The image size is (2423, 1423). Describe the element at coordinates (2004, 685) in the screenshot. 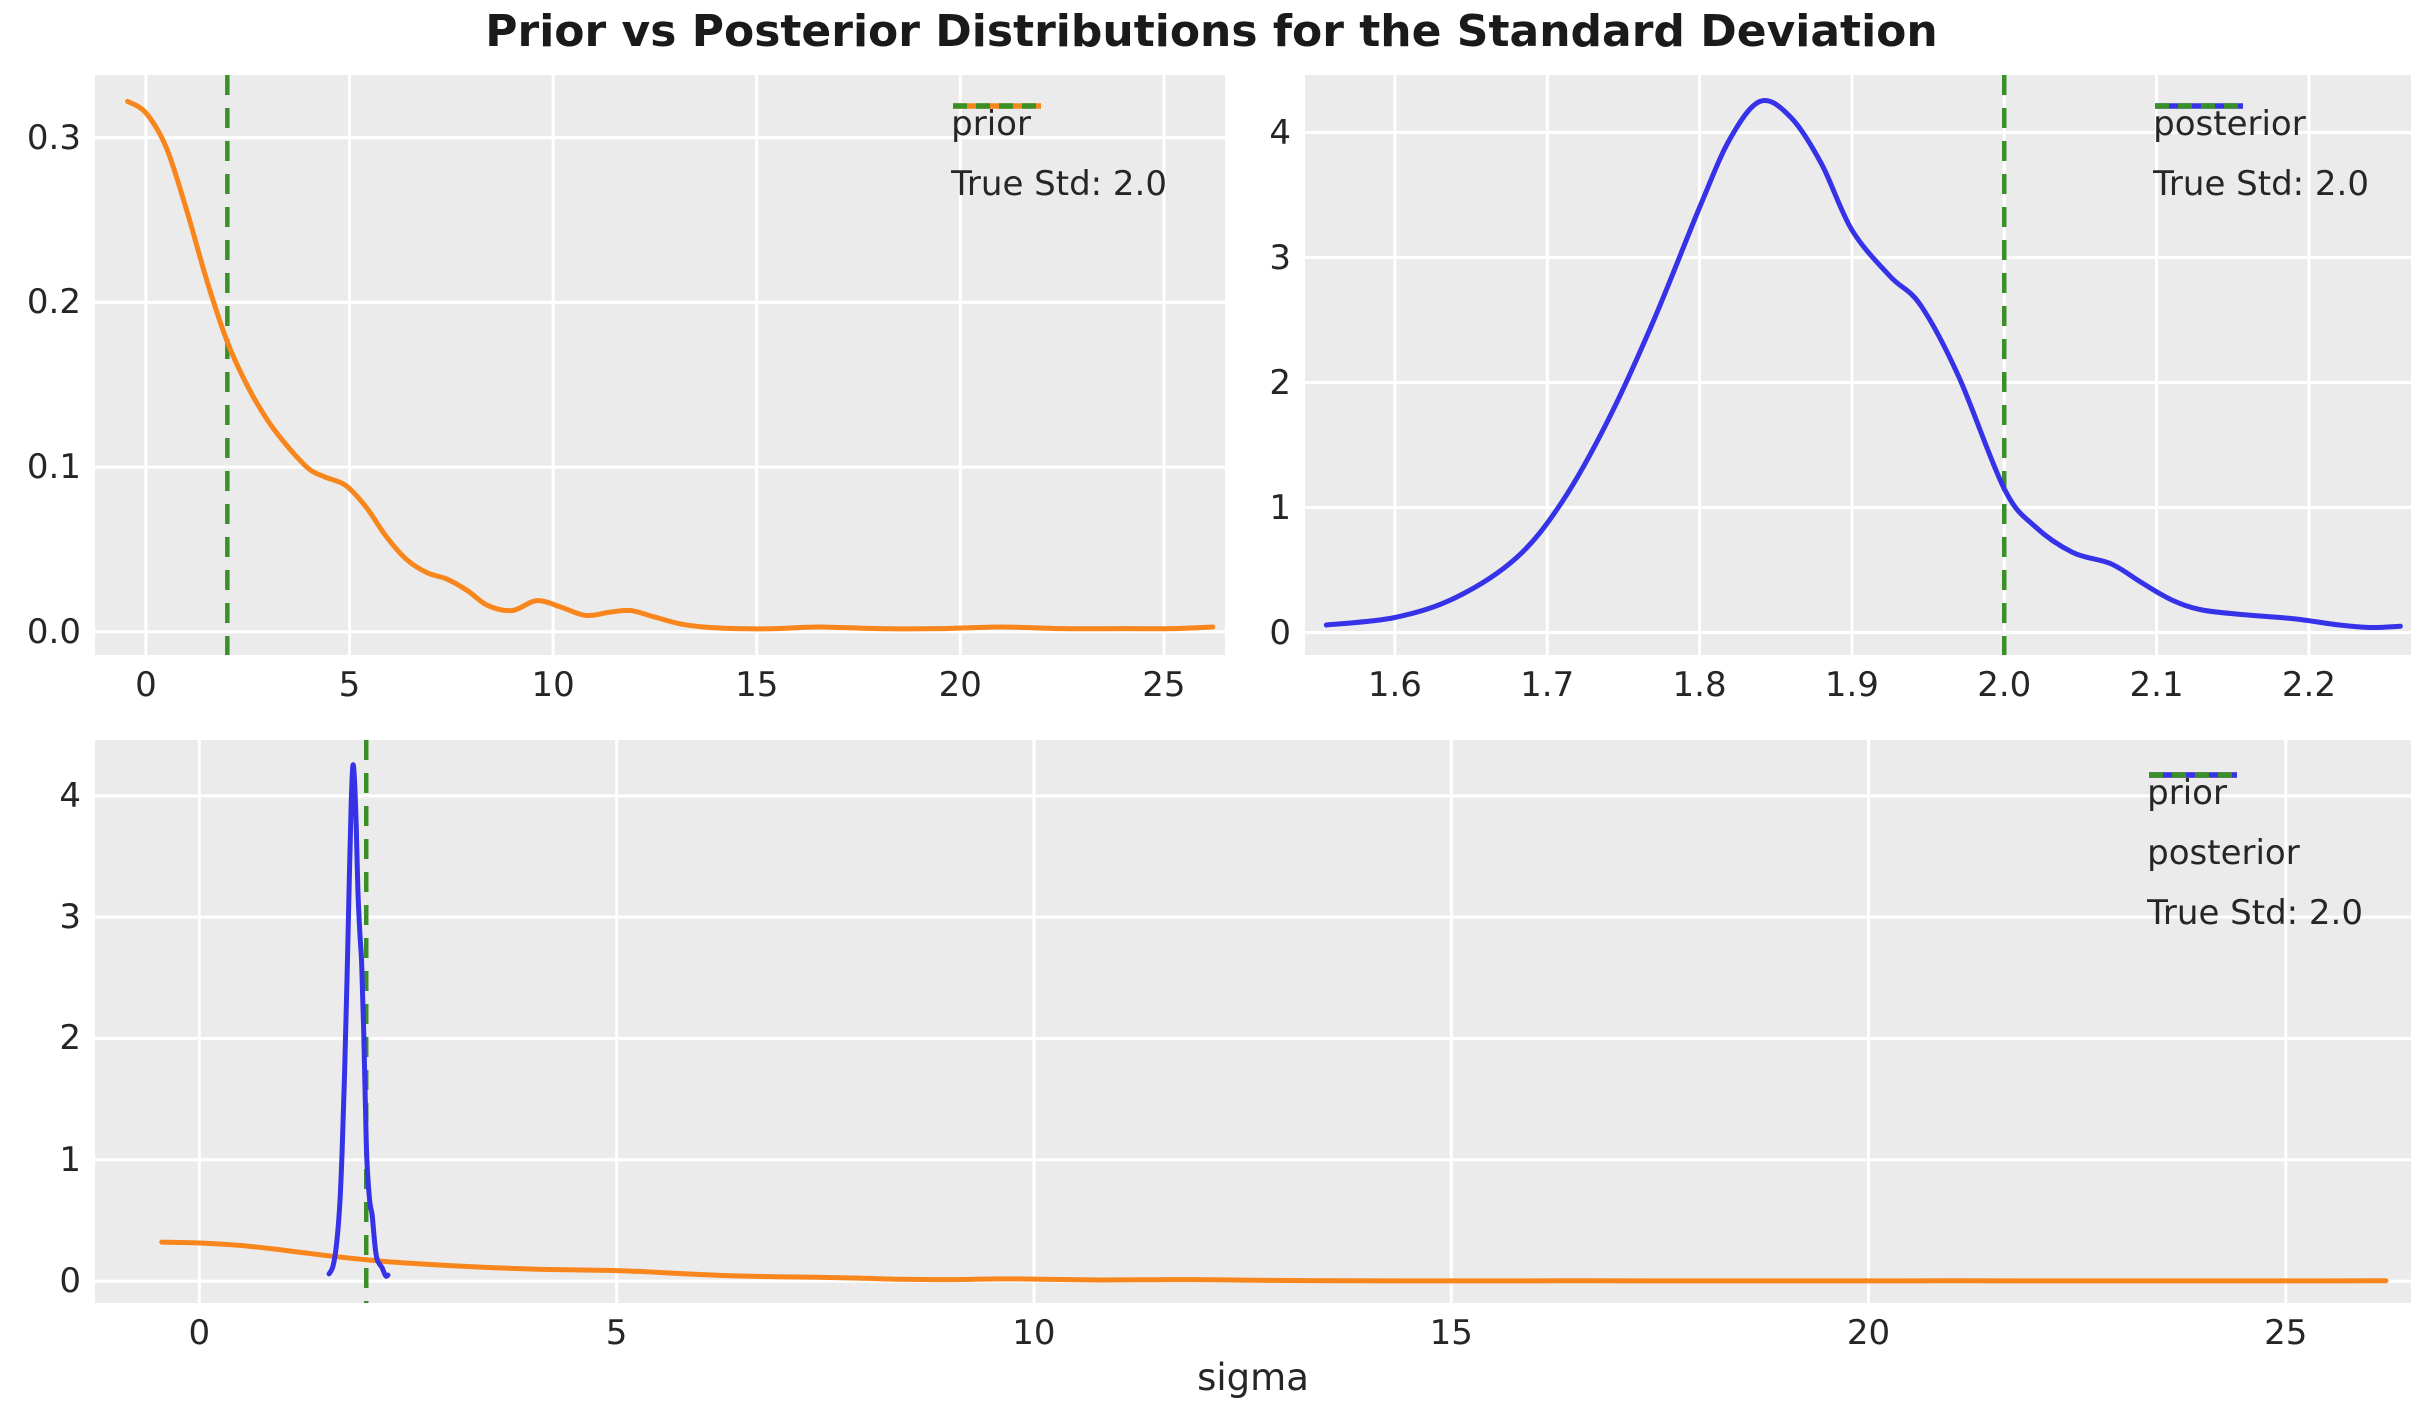

I see `x-tick-label: 2.0` at that location.